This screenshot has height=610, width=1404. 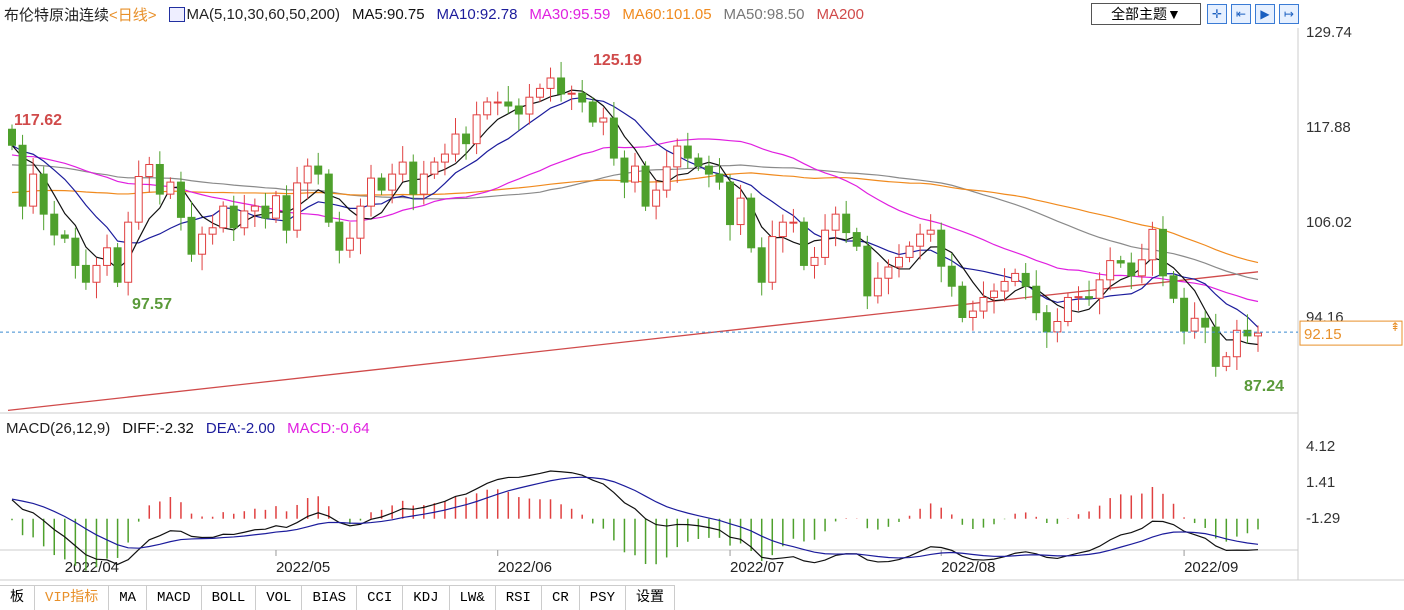 What do you see at coordinates (426, 598) in the screenshot?
I see `tab-kdj: KDJ` at bounding box center [426, 598].